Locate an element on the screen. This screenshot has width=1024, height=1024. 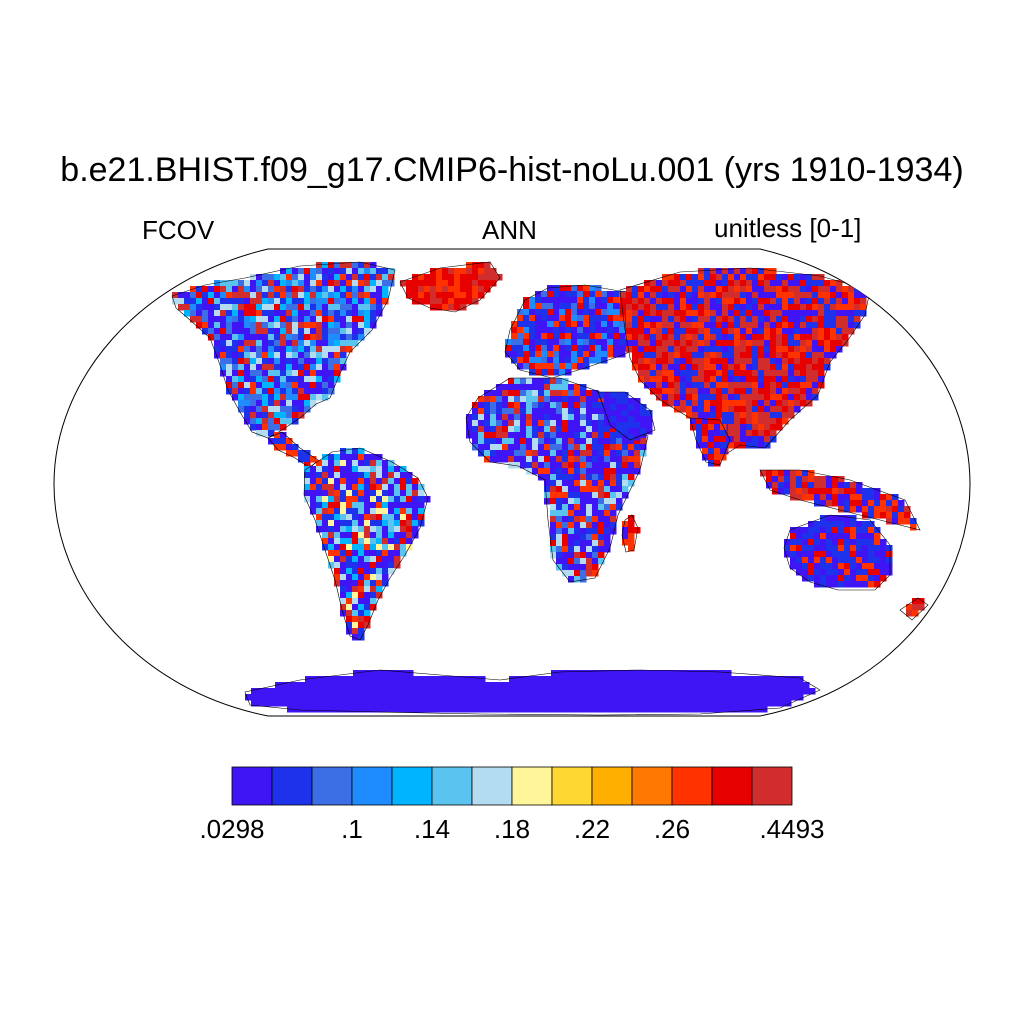
arabia-landmass is located at coordinates (626, 416).